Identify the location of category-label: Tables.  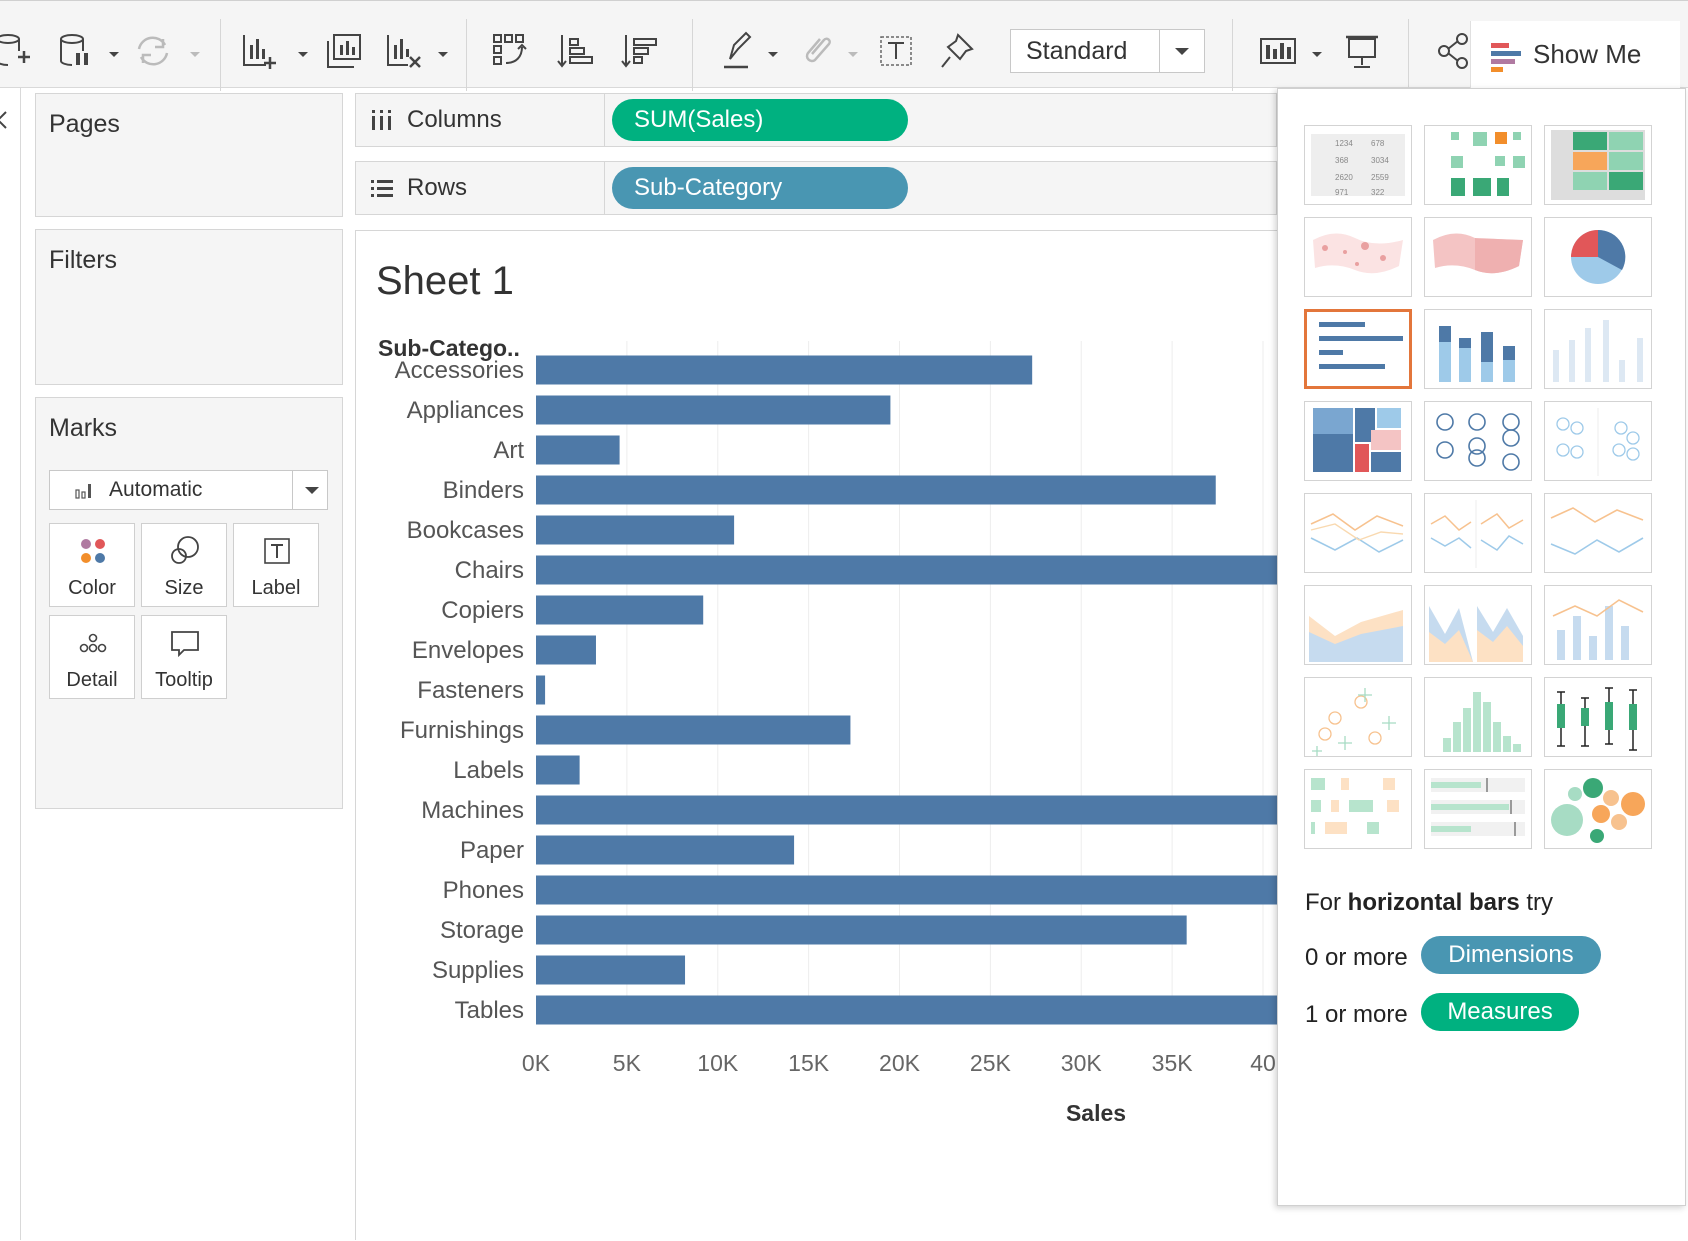
(489, 1010).